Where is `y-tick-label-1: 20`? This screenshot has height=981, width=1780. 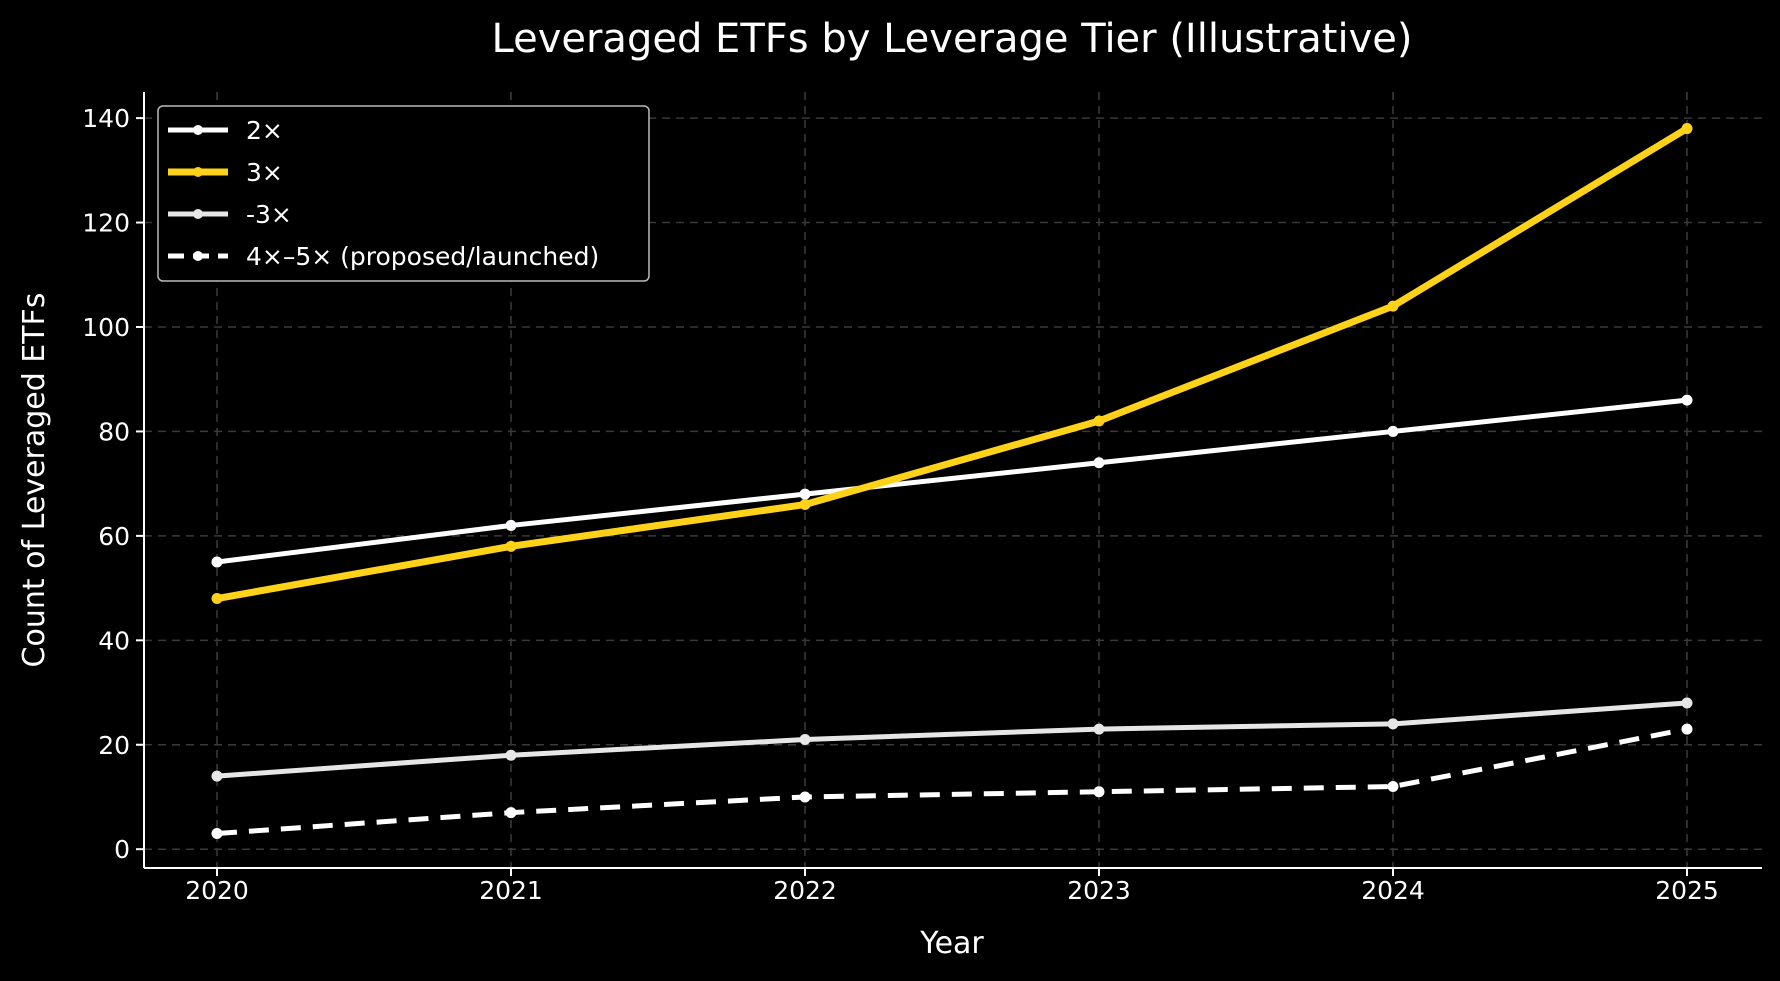 y-tick-label-1: 20 is located at coordinates (114, 745).